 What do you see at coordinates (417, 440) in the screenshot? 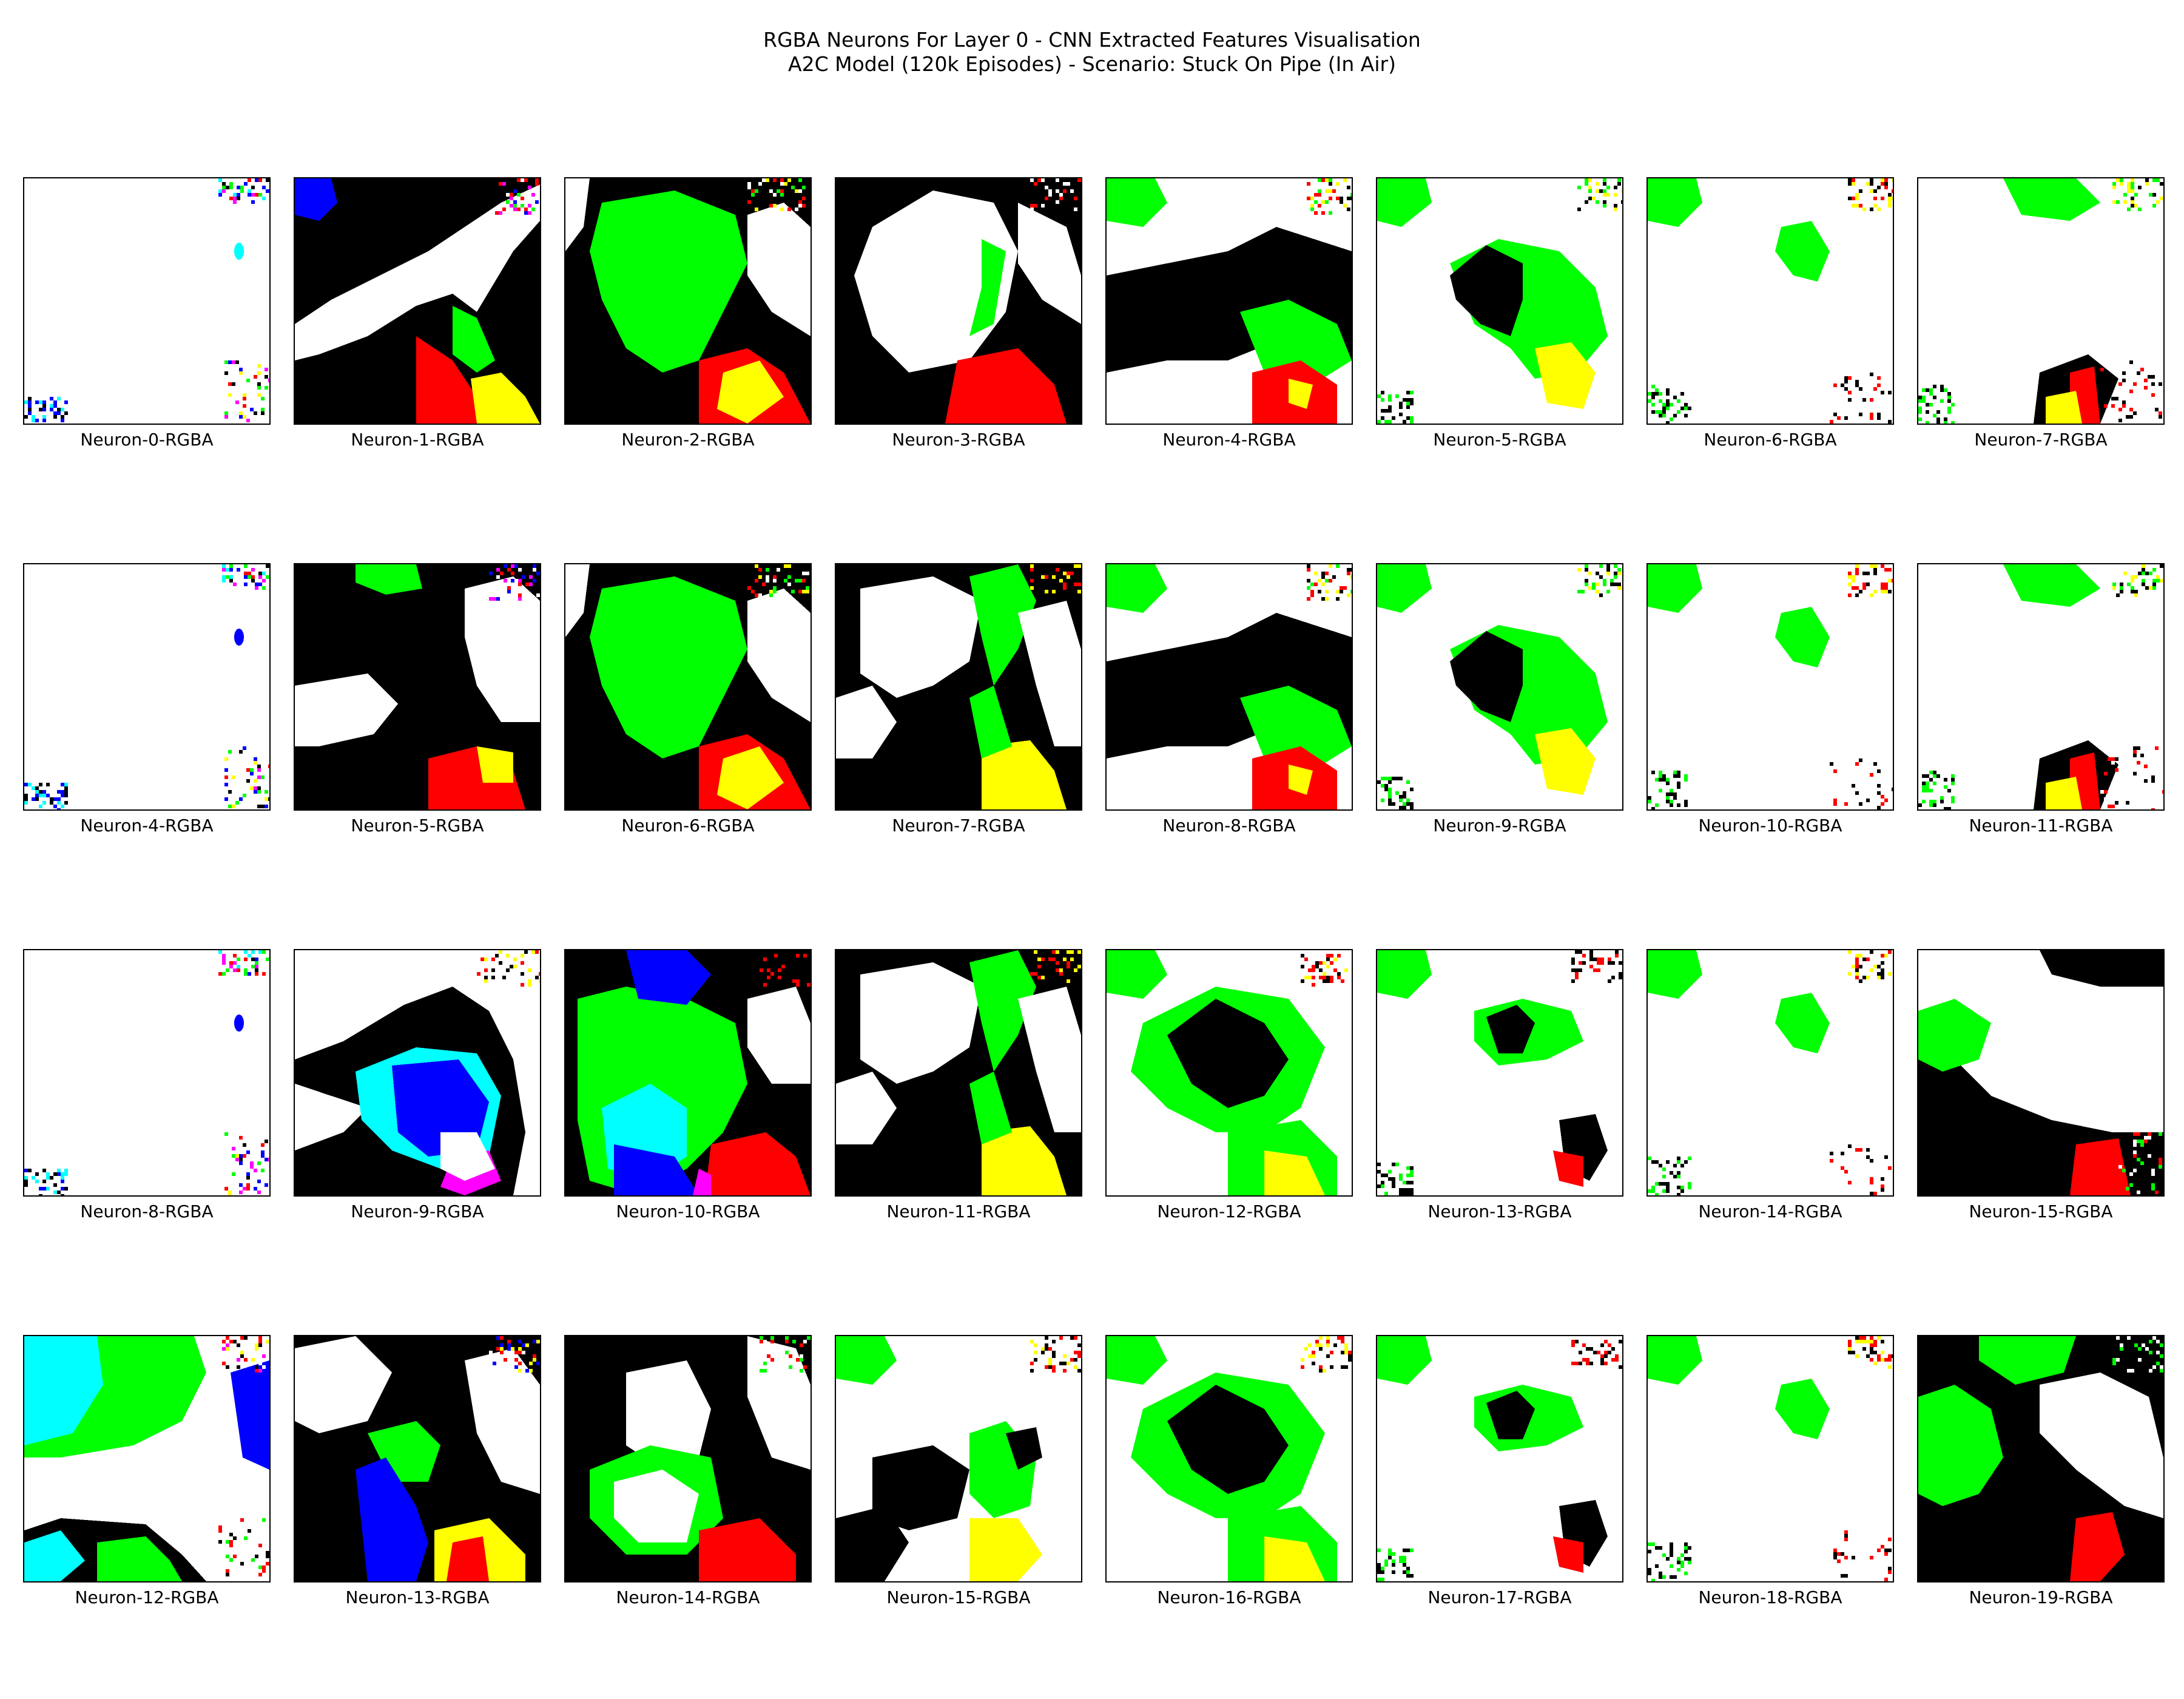
I see `neuron-label: Neuron-1-RGBA` at bounding box center [417, 440].